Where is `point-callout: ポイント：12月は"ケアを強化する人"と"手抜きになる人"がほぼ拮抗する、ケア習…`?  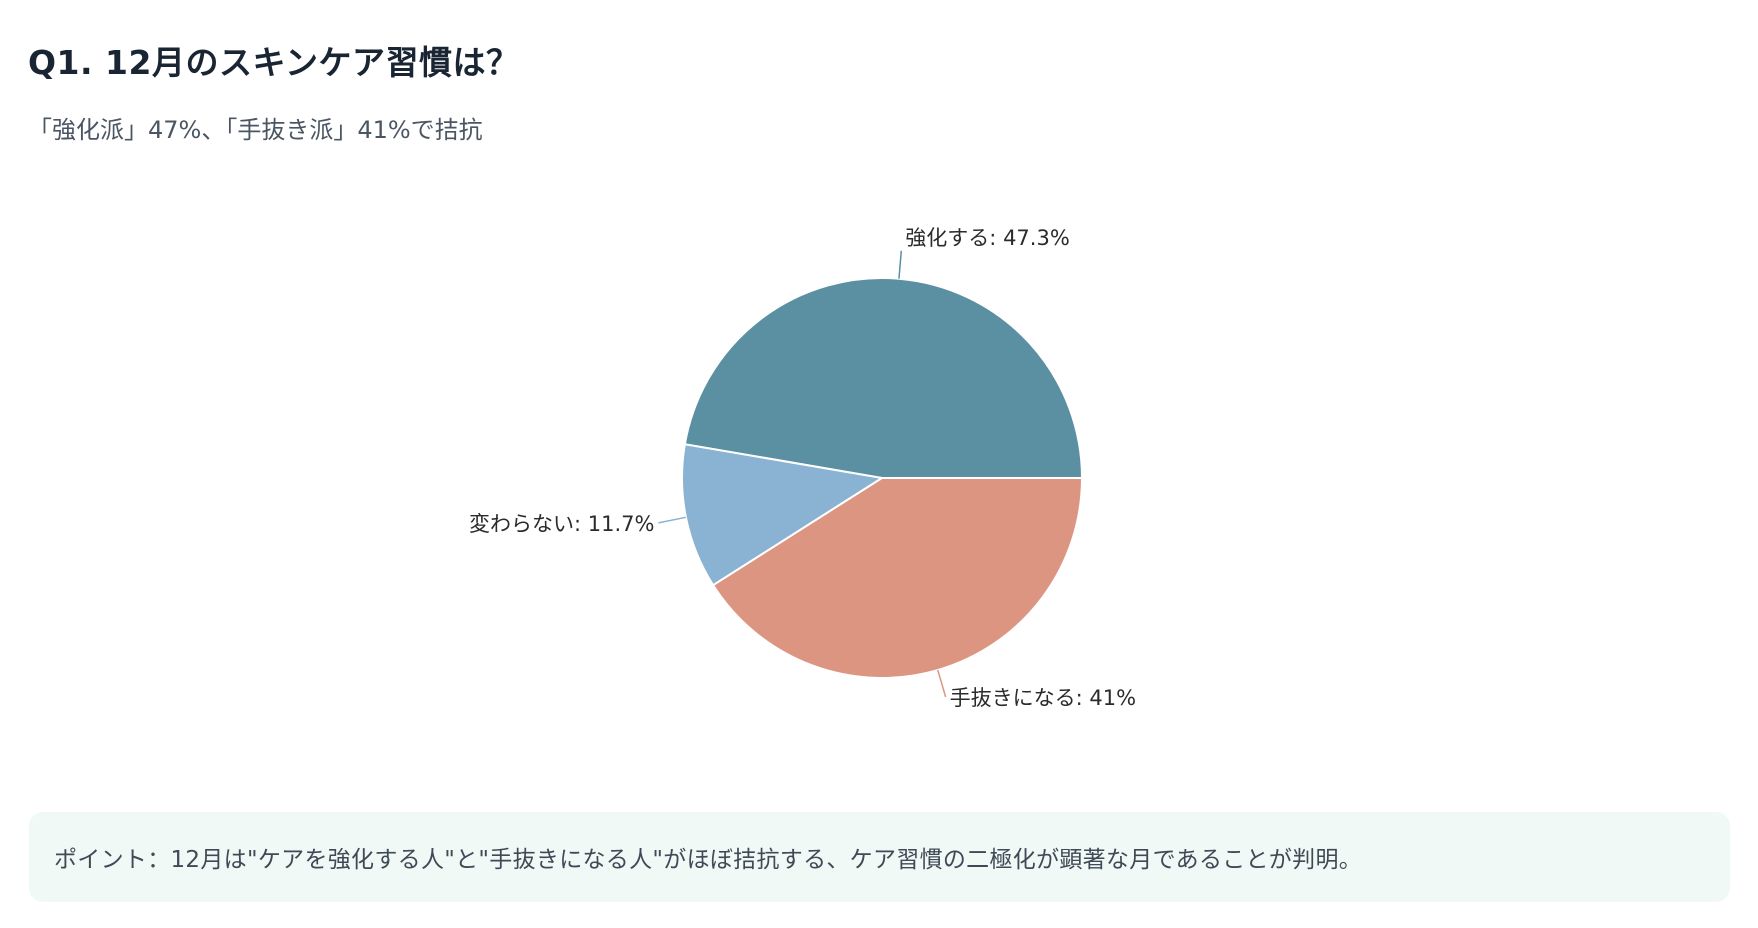
point-callout: ポイント：12月は"ケアを強化する人"と"手抜きになる人"がほぼ拮抗する、ケア習… is located at coordinates (879, 857).